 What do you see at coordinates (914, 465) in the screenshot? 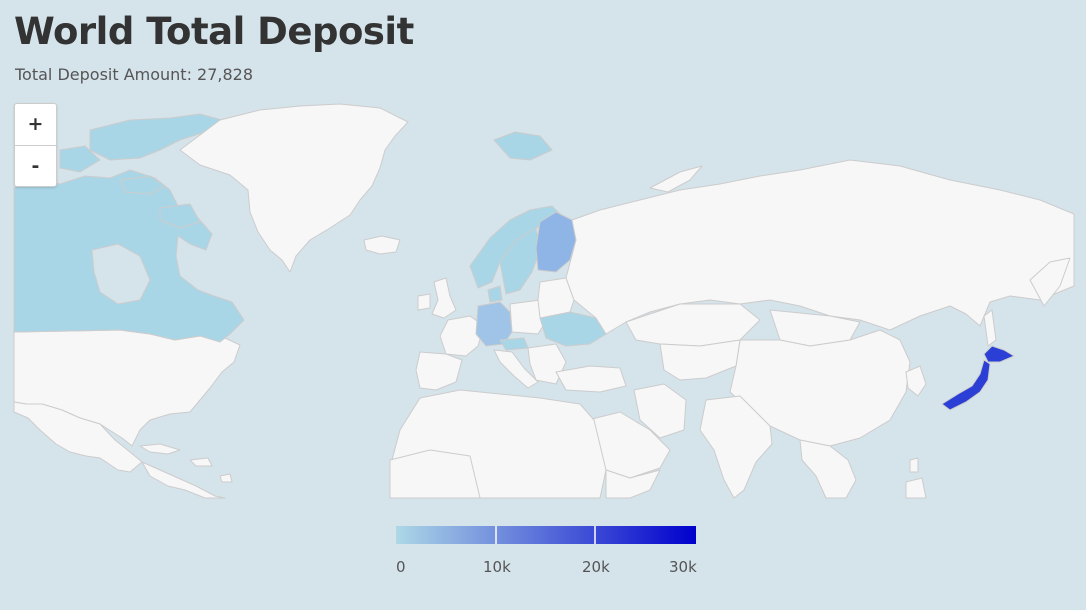
I see `region-taiwan` at bounding box center [914, 465].